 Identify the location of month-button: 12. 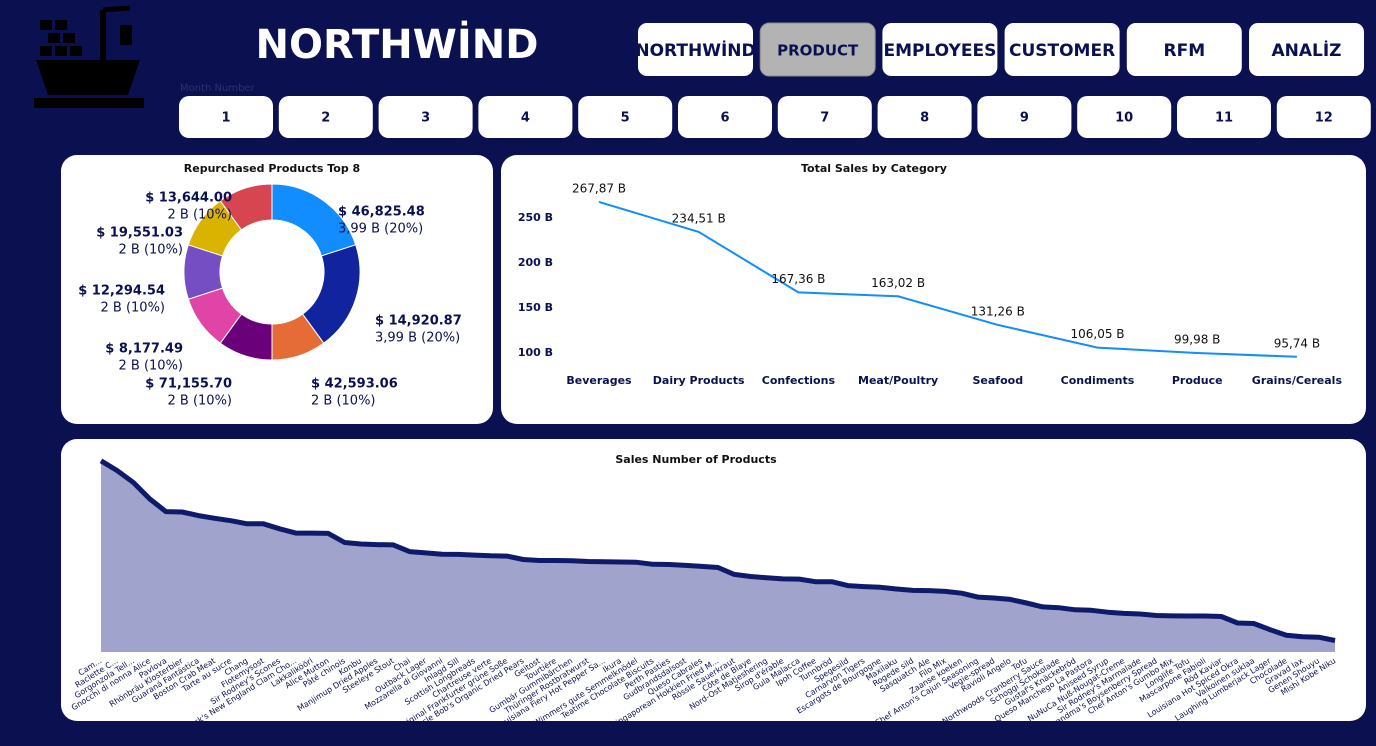
(1323, 117).